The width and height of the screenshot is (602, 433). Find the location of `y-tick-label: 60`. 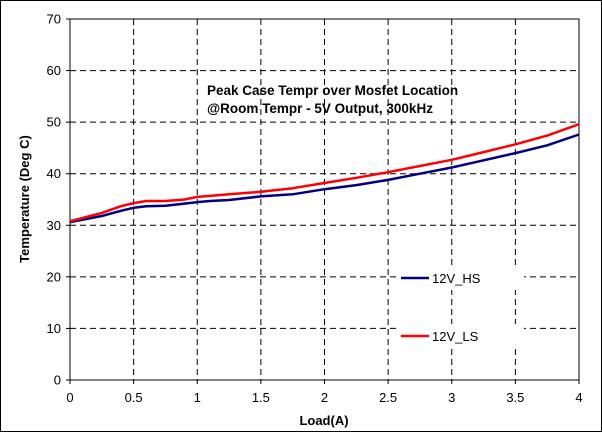

y-tick-label: 60 is located at coordinates (54, 70).